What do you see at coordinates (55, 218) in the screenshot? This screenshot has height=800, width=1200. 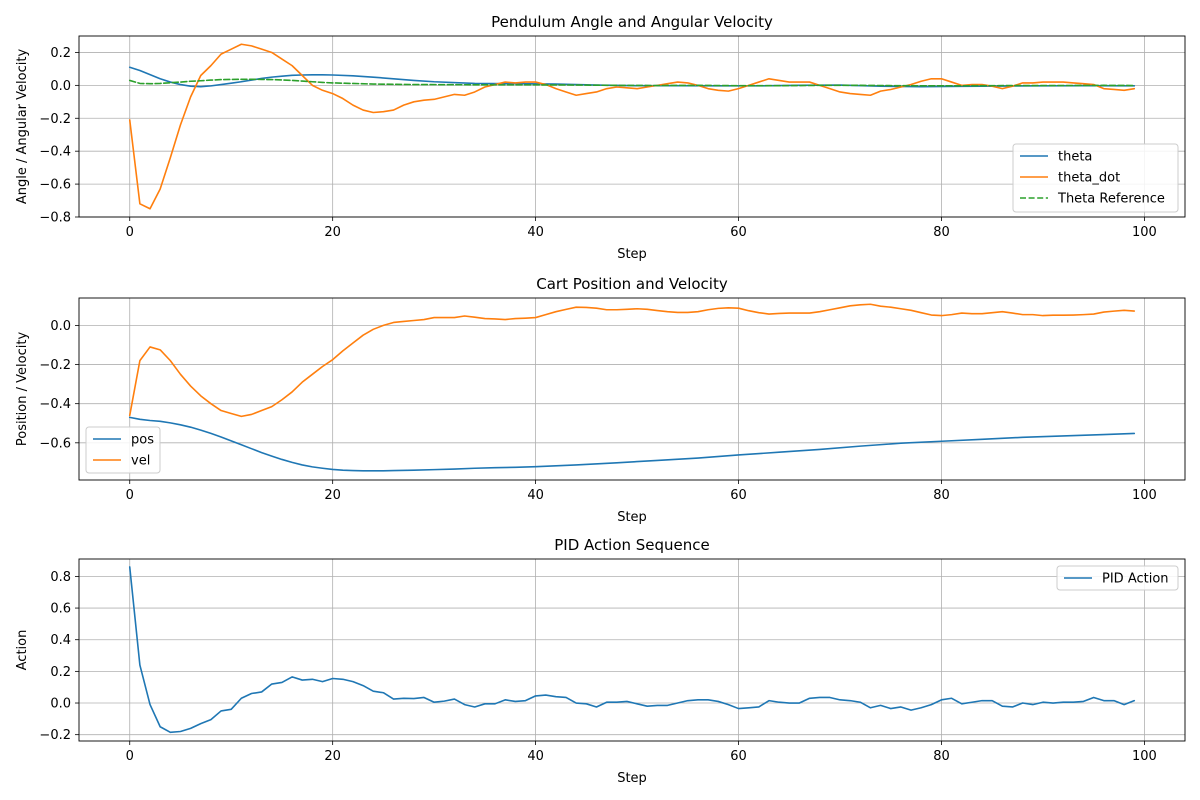 I see `y-tick-label: −0.8` at bounding box center [55, 218].